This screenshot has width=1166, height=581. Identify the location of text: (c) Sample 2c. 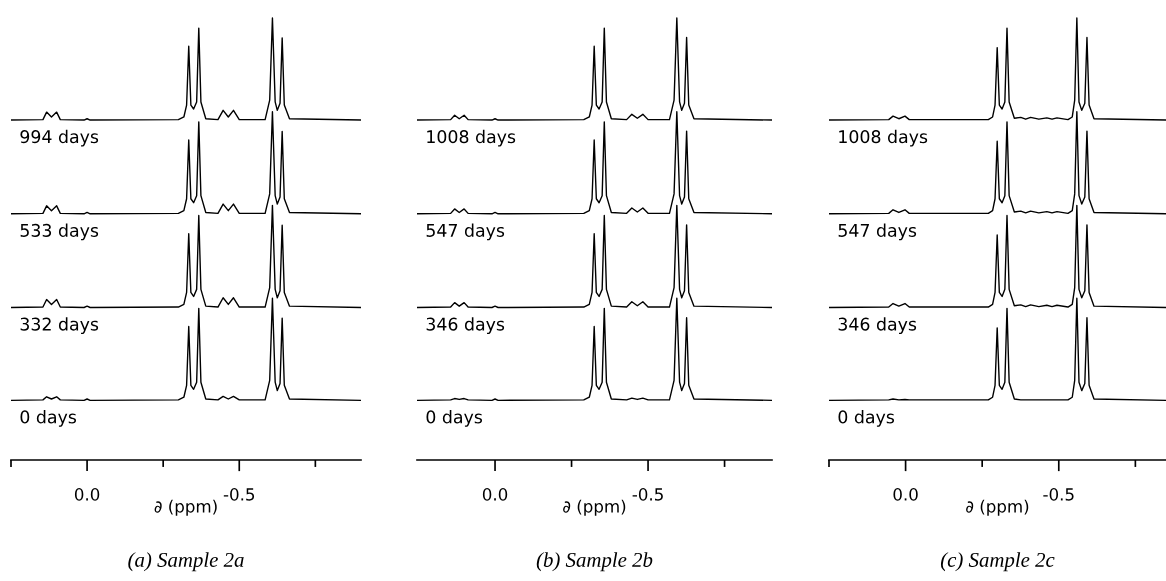
(997, 562).